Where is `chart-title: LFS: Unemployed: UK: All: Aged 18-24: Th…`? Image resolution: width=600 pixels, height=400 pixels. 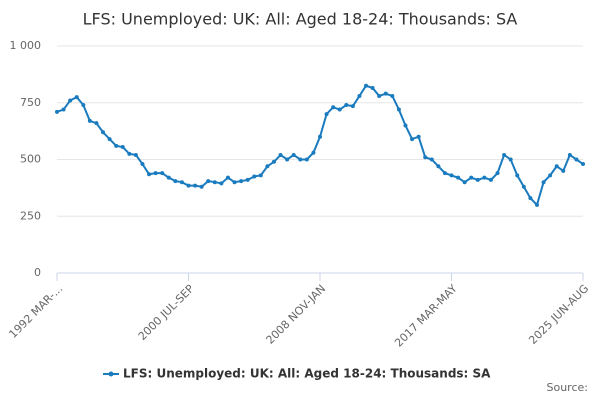 chart-title: LFS: Unemployed: UK: All: Aged 18-24: Th… is located at coordinates (300, 19).